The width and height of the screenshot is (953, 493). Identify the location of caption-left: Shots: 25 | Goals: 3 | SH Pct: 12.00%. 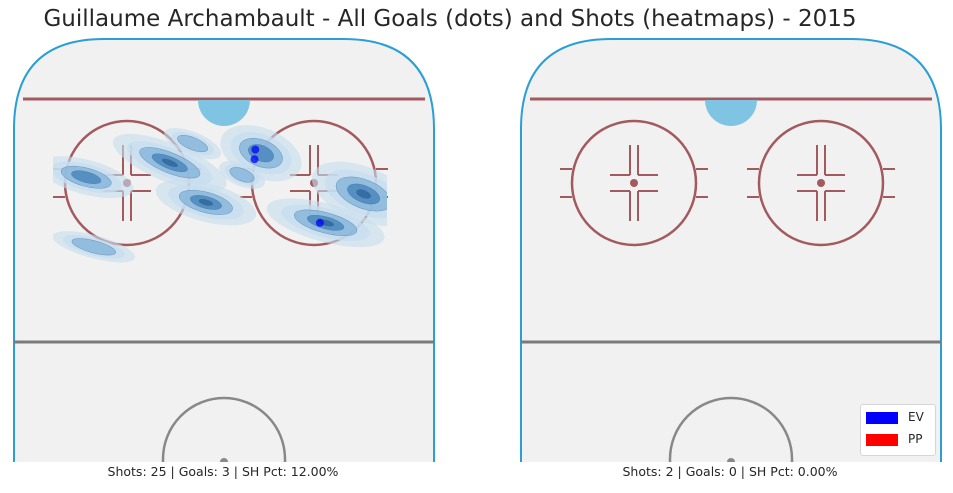
(223, 471).